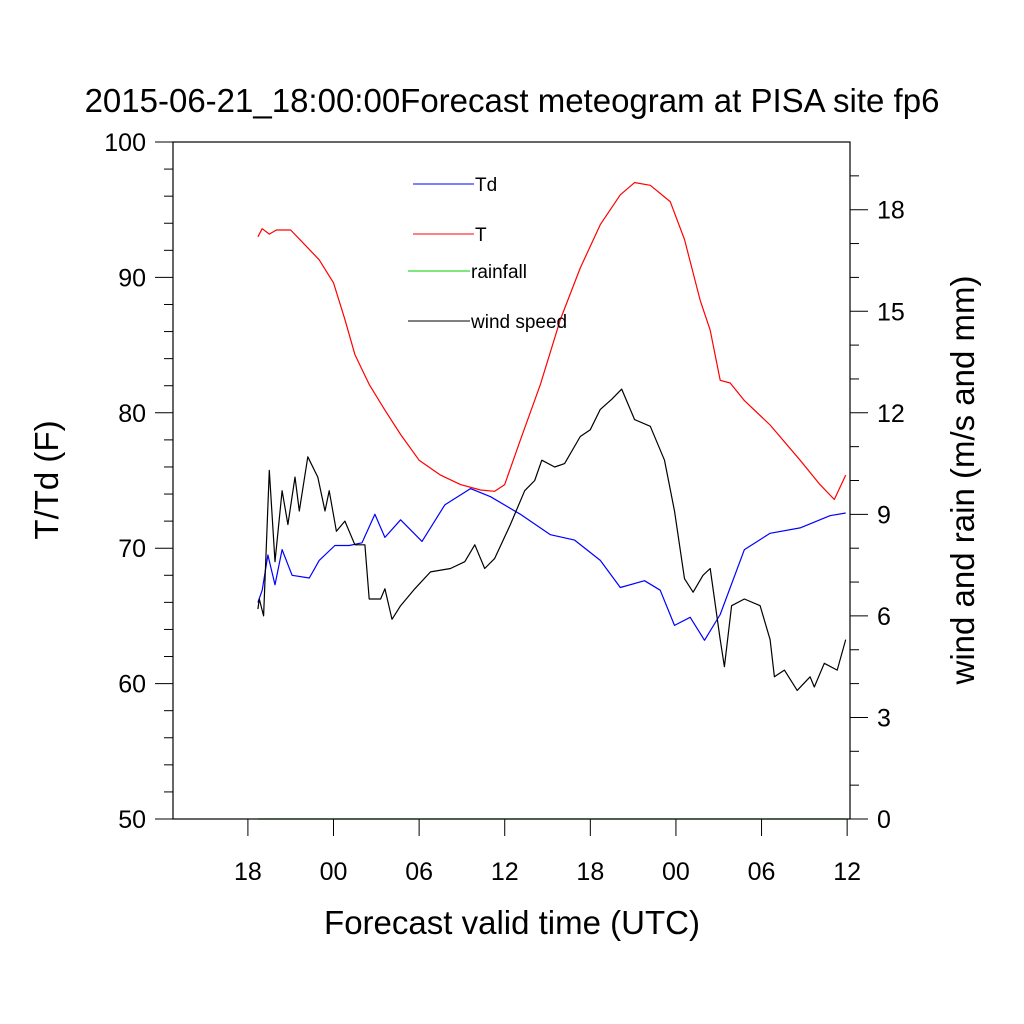  Describe the element at coordinates (884, 617) in the screenshot. I see `y2-tick-label: 6` at that location.